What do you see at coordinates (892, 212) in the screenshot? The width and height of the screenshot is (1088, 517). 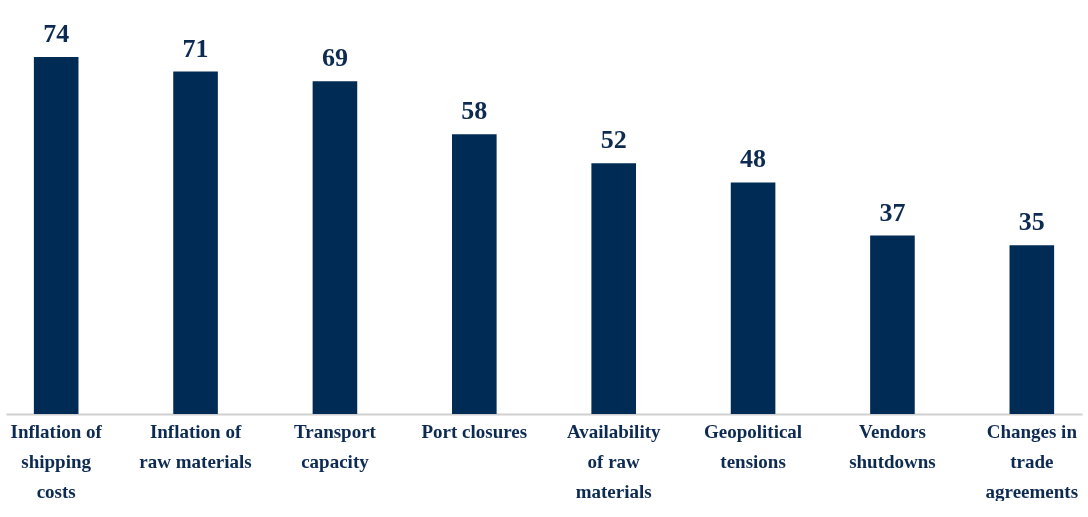 I see `data-label: 37` at bounding box center [892, 212].